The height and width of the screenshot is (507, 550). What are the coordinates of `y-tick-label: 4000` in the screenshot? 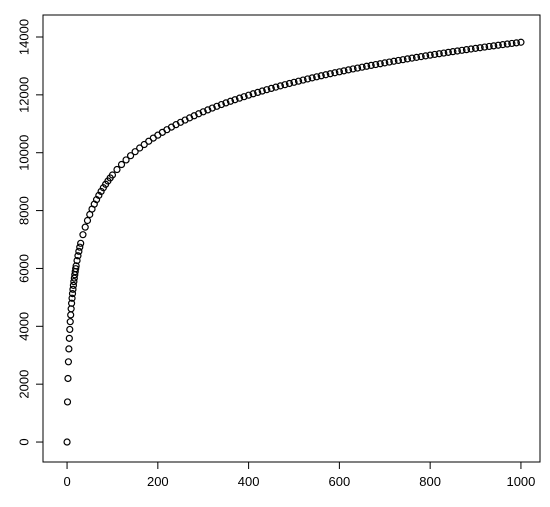 It's located at (23, 326).